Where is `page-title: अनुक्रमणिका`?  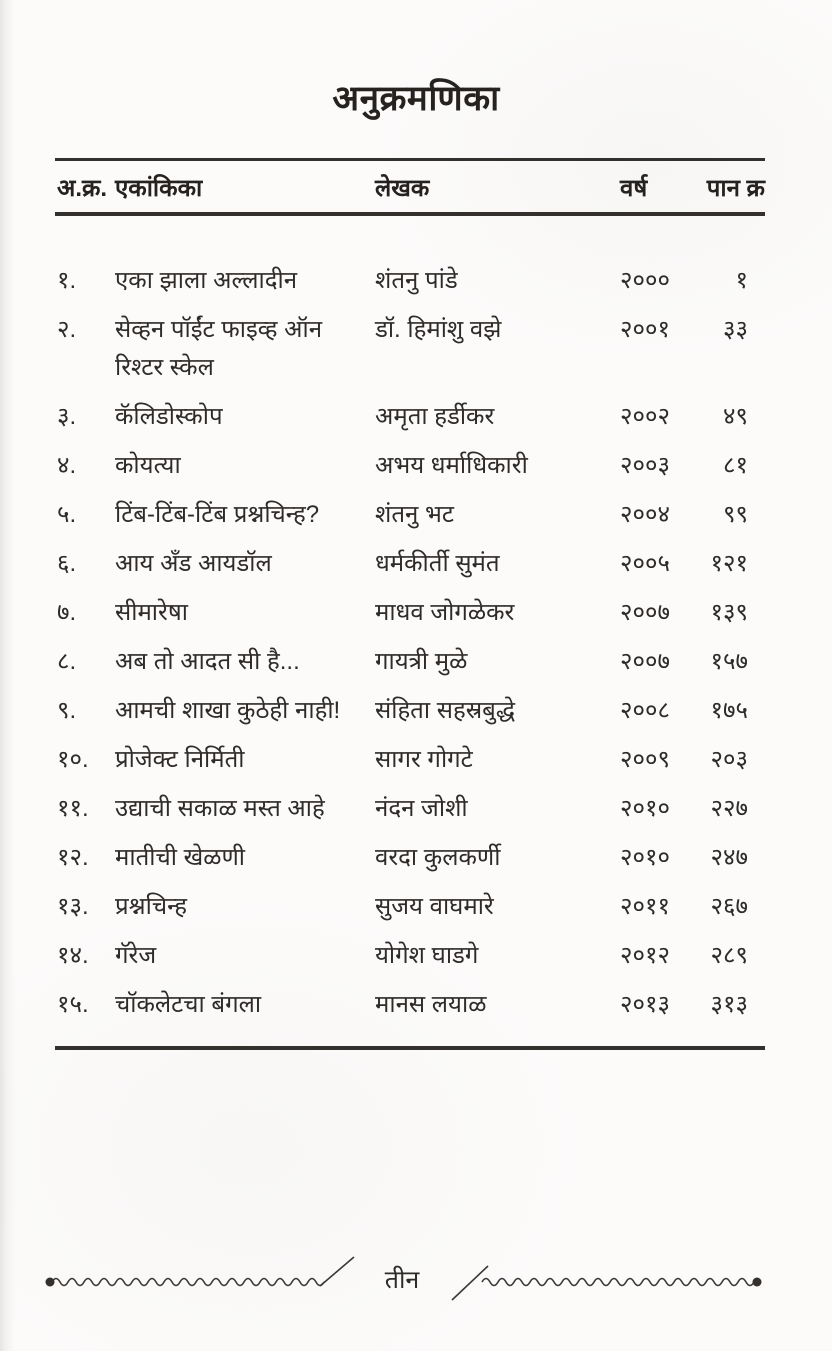
page-title: अनुक्रमणिका is located at coordinates (416, 98).